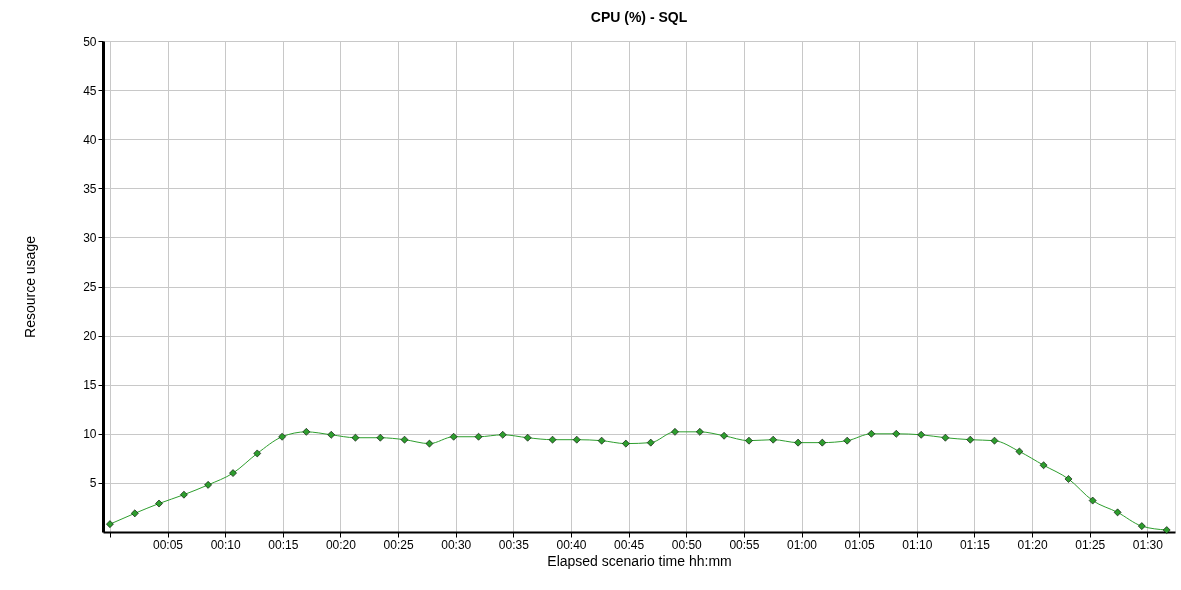 The height and width of the screenshot is (590, 1181). Describe the element at coordinates (90, 41) in the screenshot. I see `y-tick-label: 50` at that location.